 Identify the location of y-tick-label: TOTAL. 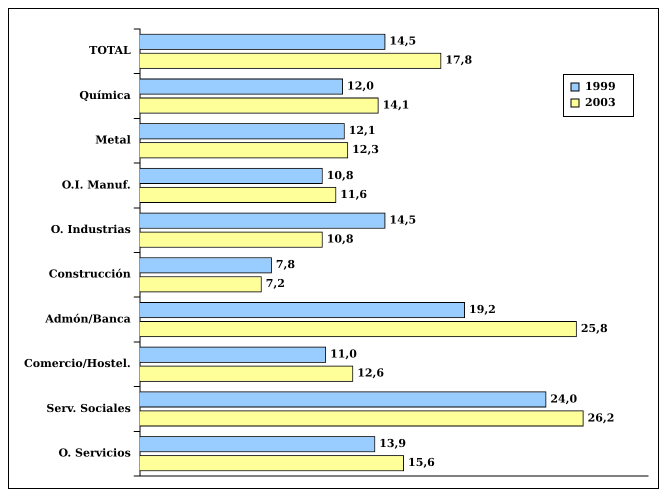
(110, 51).